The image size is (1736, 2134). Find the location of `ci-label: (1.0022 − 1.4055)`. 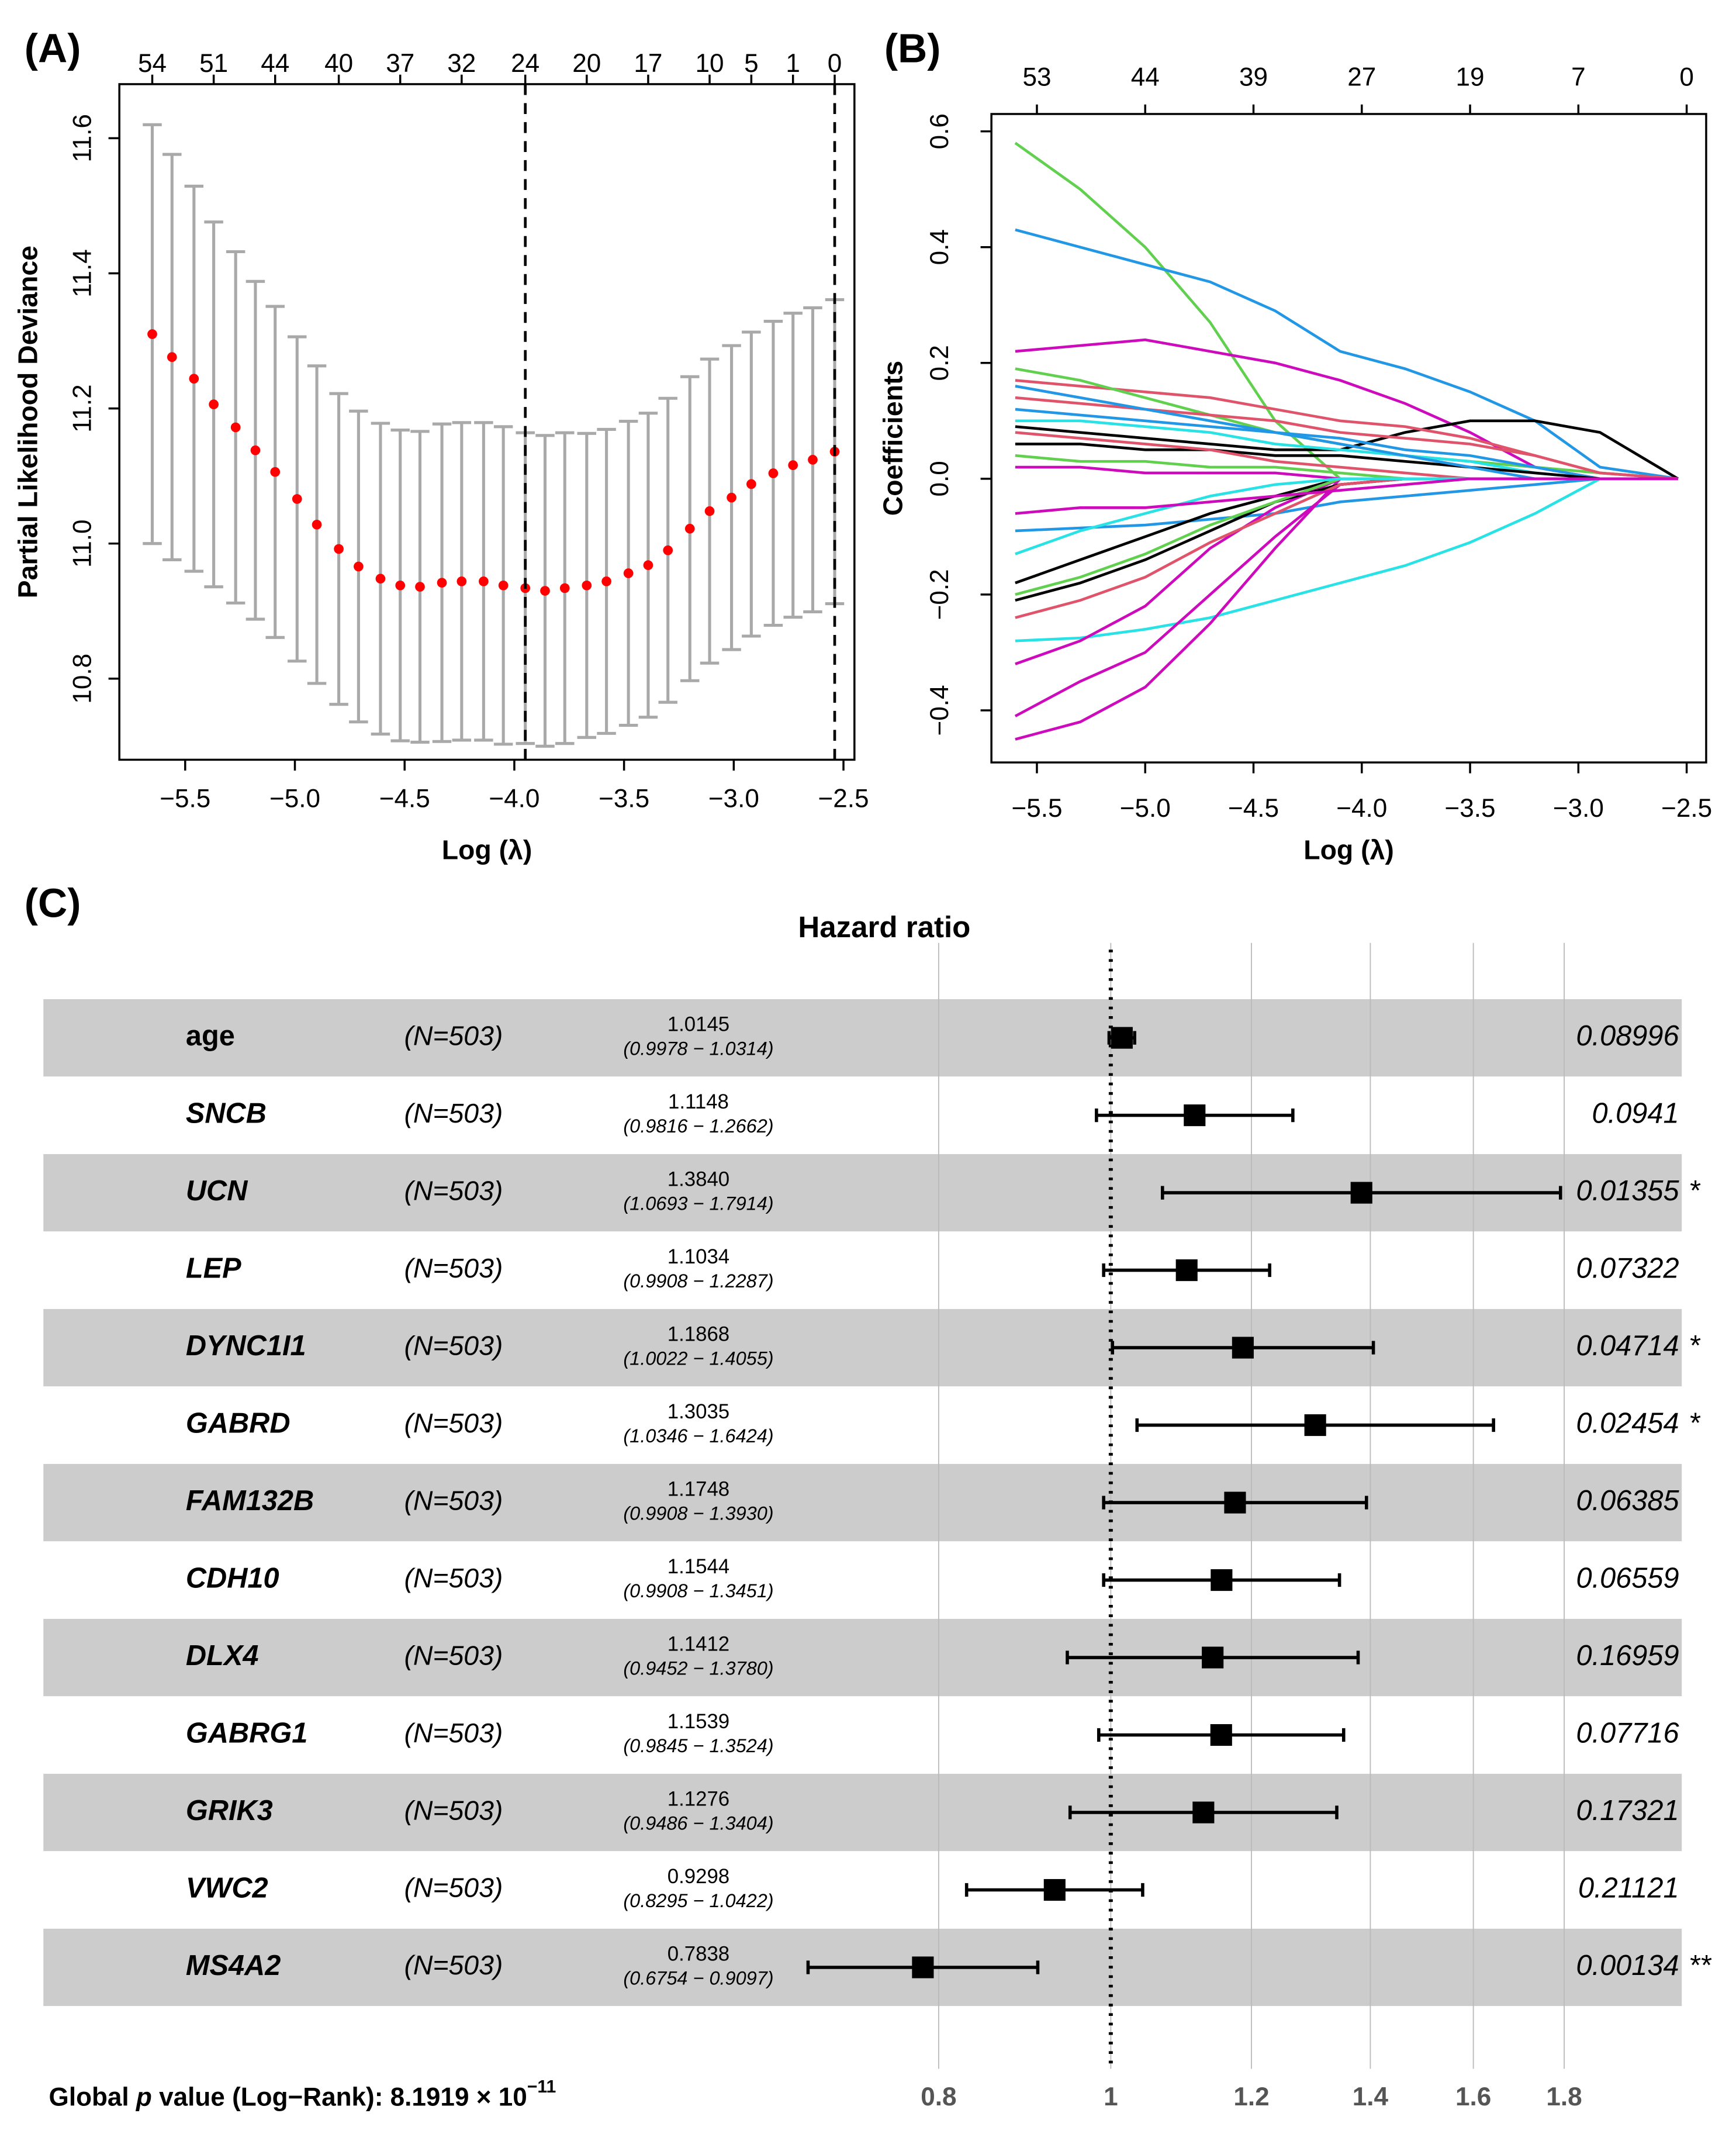

ci-label: (1.0022 − 1.4055) is located at coordinates (698, 1358).